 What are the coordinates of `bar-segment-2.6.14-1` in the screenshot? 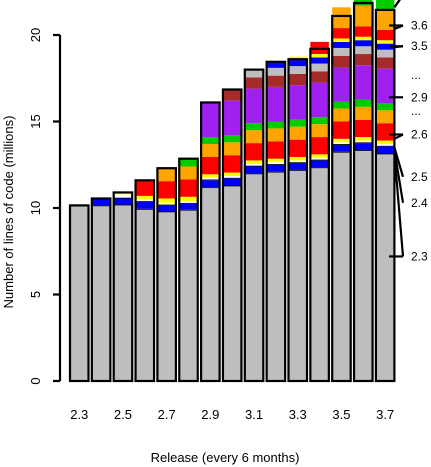 It's located at (210, 188).